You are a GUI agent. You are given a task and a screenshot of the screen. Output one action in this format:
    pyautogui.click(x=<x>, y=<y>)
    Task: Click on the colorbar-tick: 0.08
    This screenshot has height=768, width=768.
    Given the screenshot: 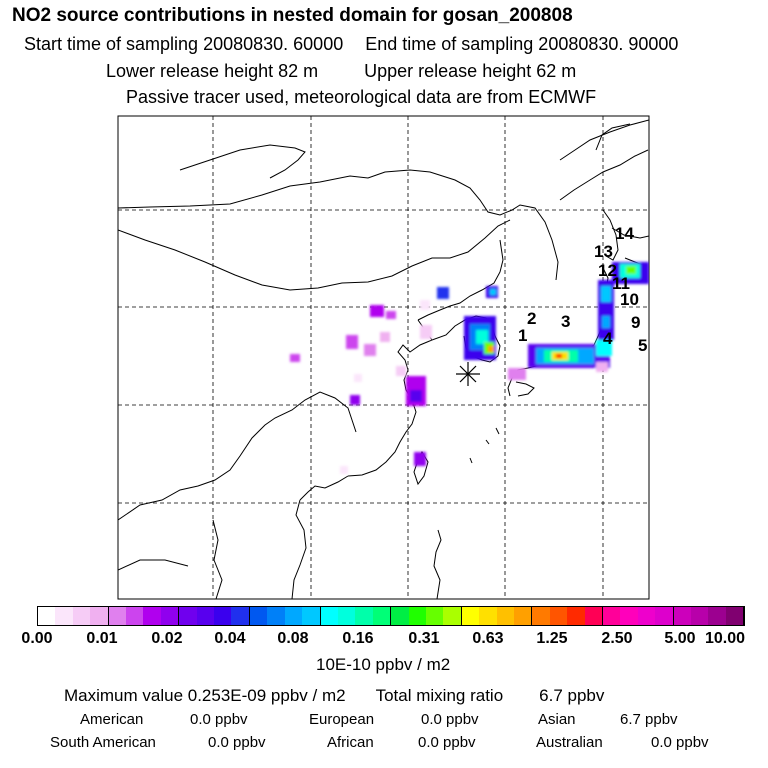 What is the action you would take?
    pyautogui.click(x=293, y=638)
    